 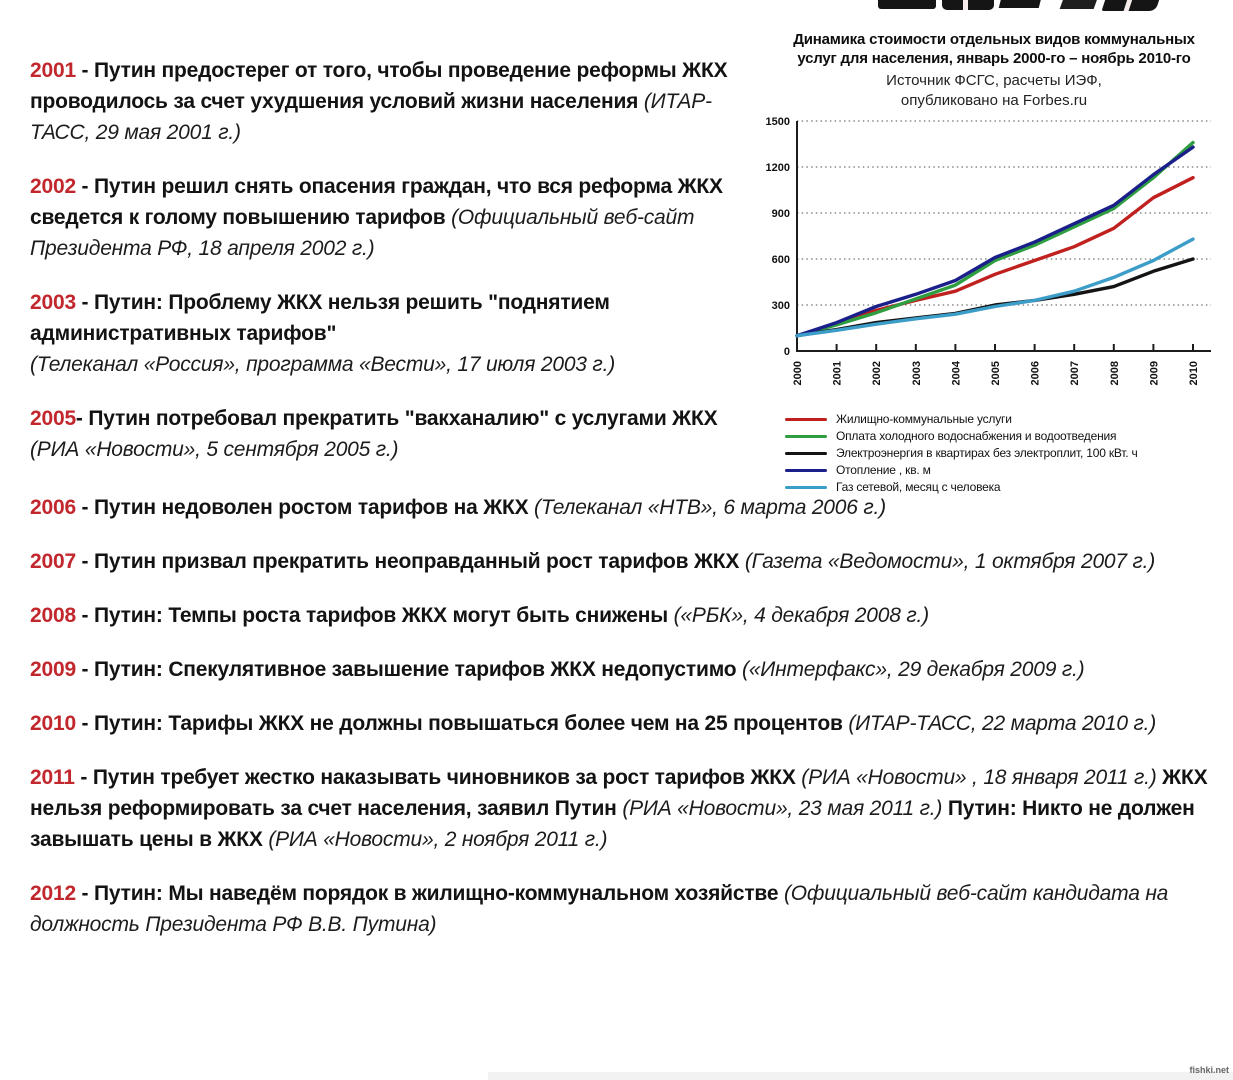 I want to click on bottom-strip, so click(x=860, y=1076).